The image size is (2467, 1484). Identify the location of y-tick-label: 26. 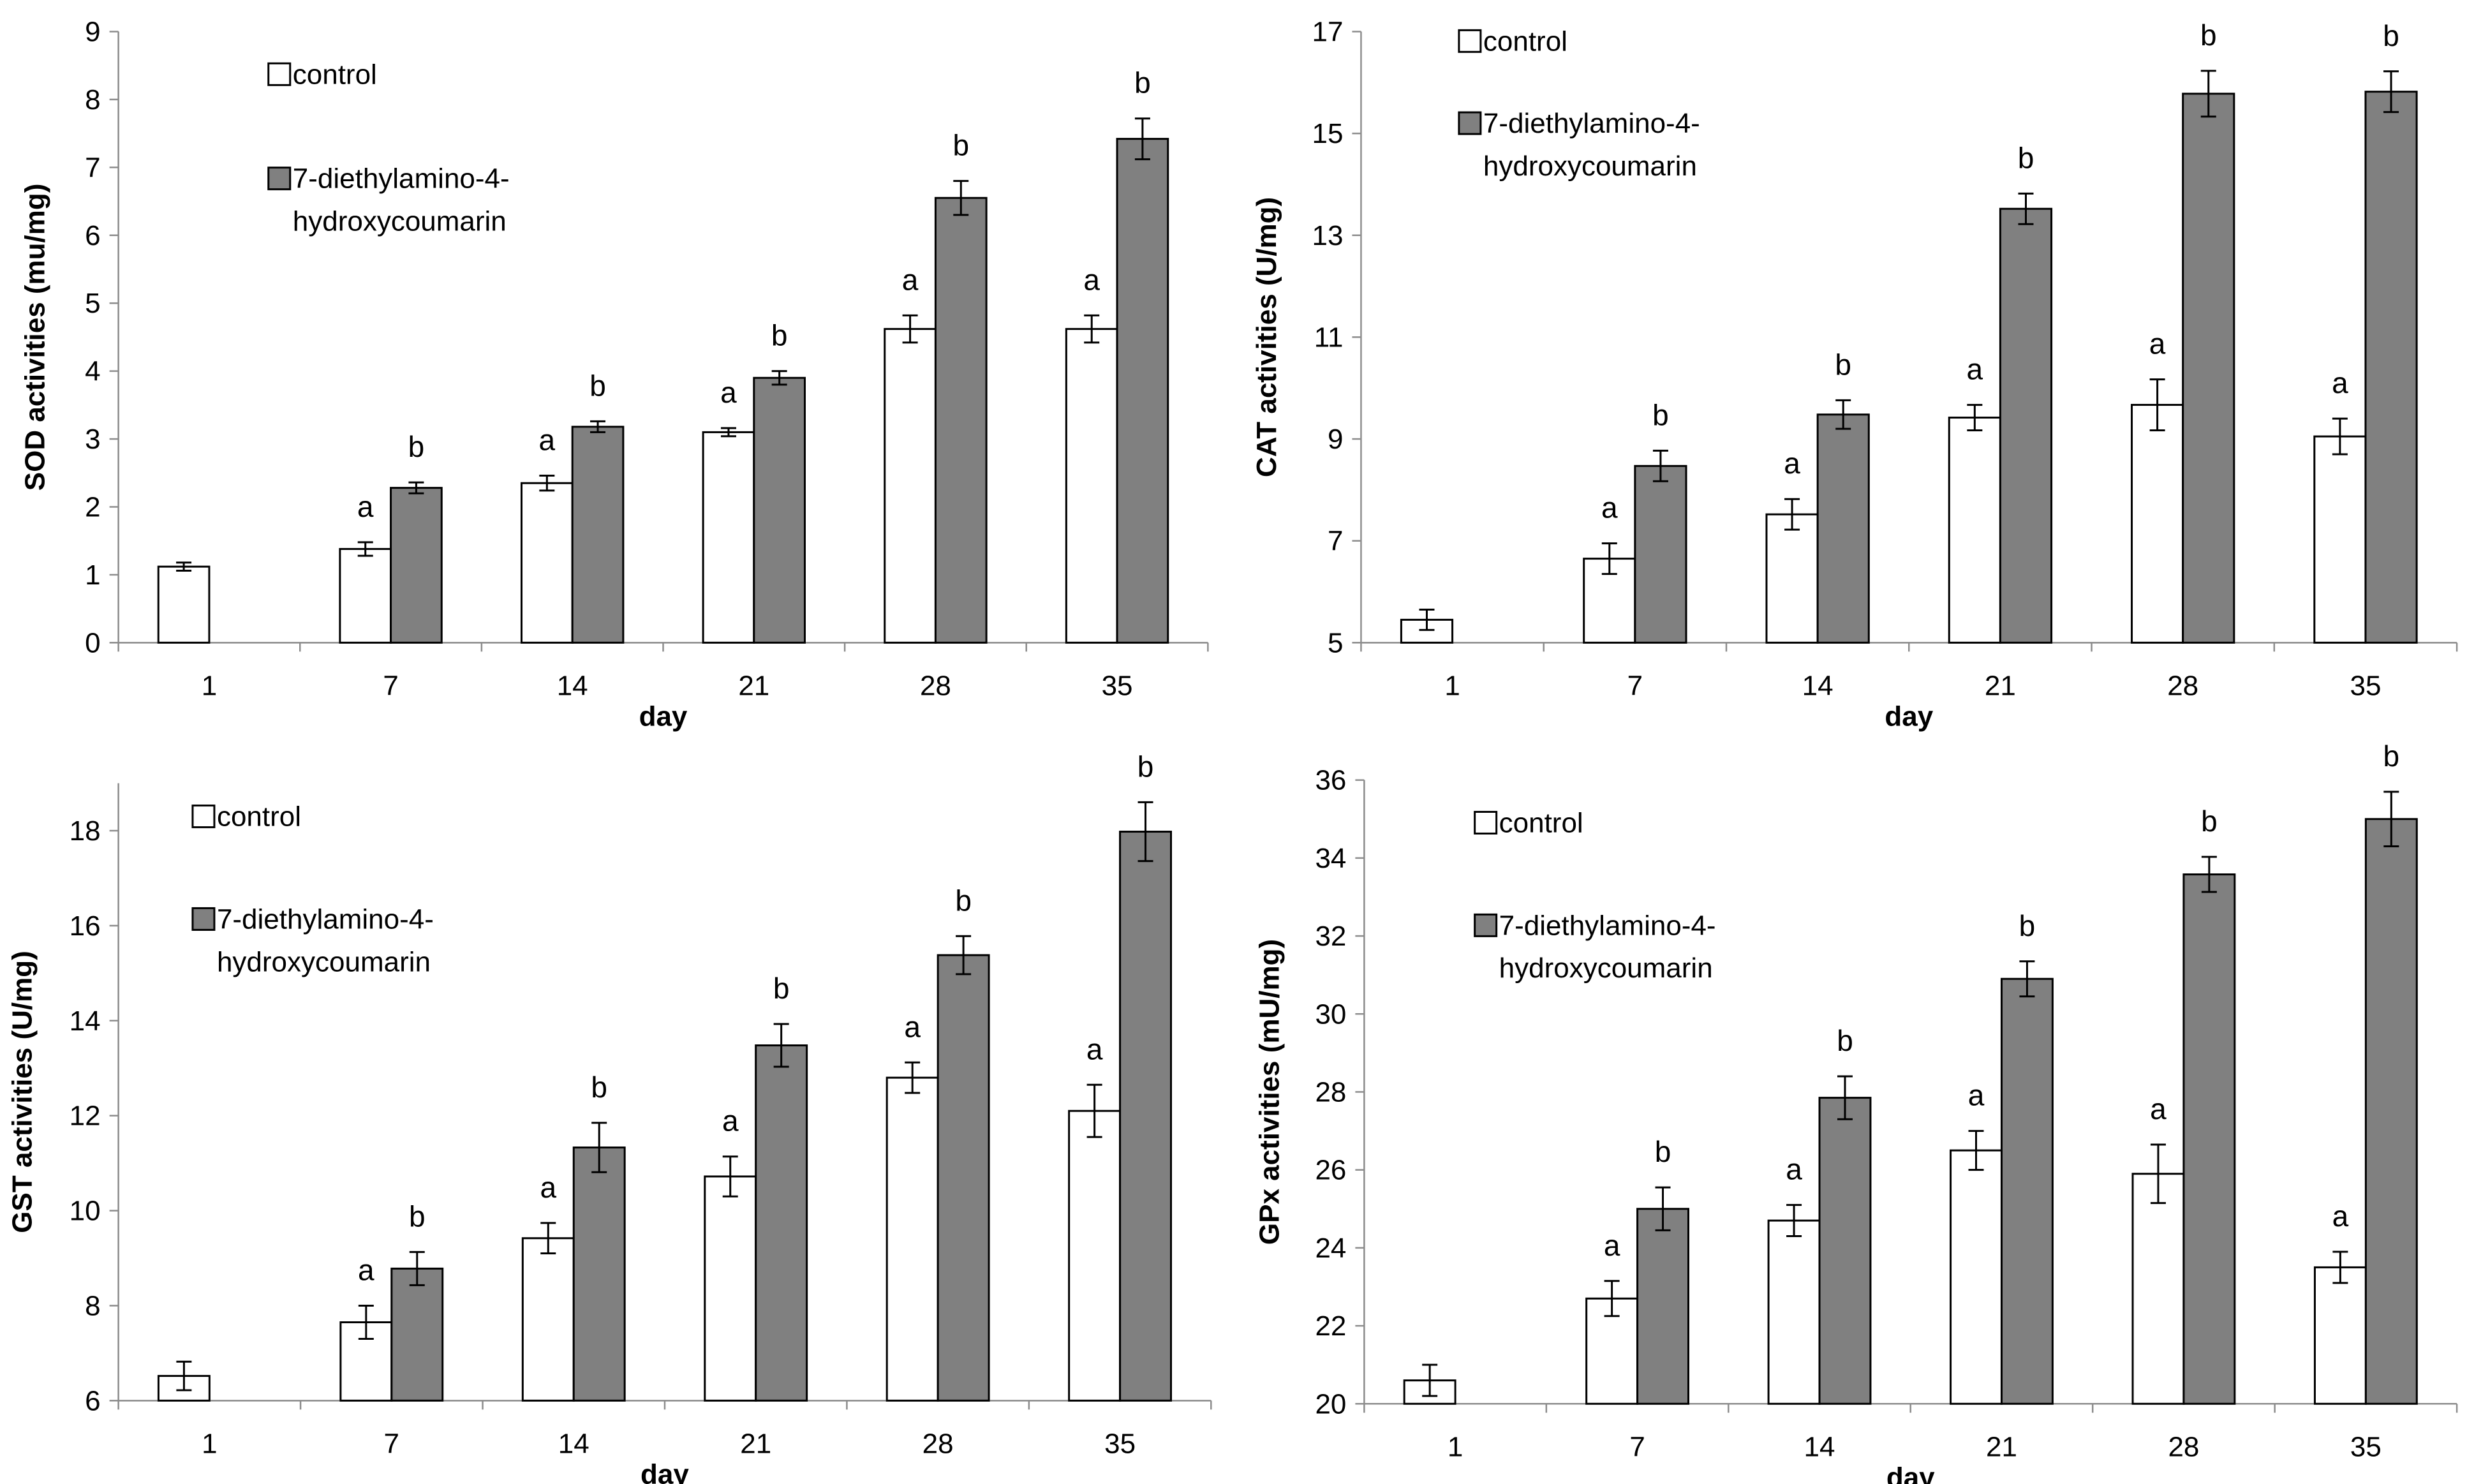
(1330, 1170).